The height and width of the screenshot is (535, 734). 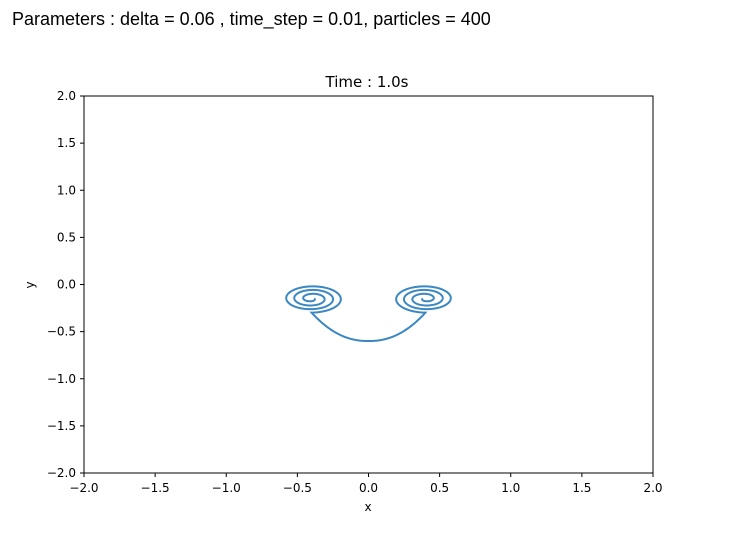 I want to click on x-tick-label: 1.5, so click(x=581, y=488).